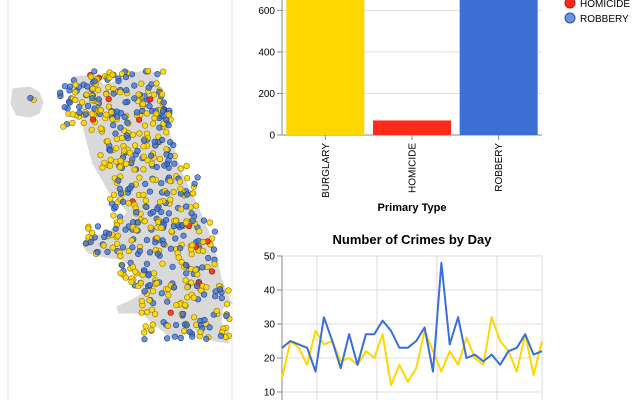 Image resolution: width=640 pixels, height=400 pixels. What do you see at coordinates (412, 351) in the screenshot?
I see `line-series-burglary` at bounding box center [412, 351].